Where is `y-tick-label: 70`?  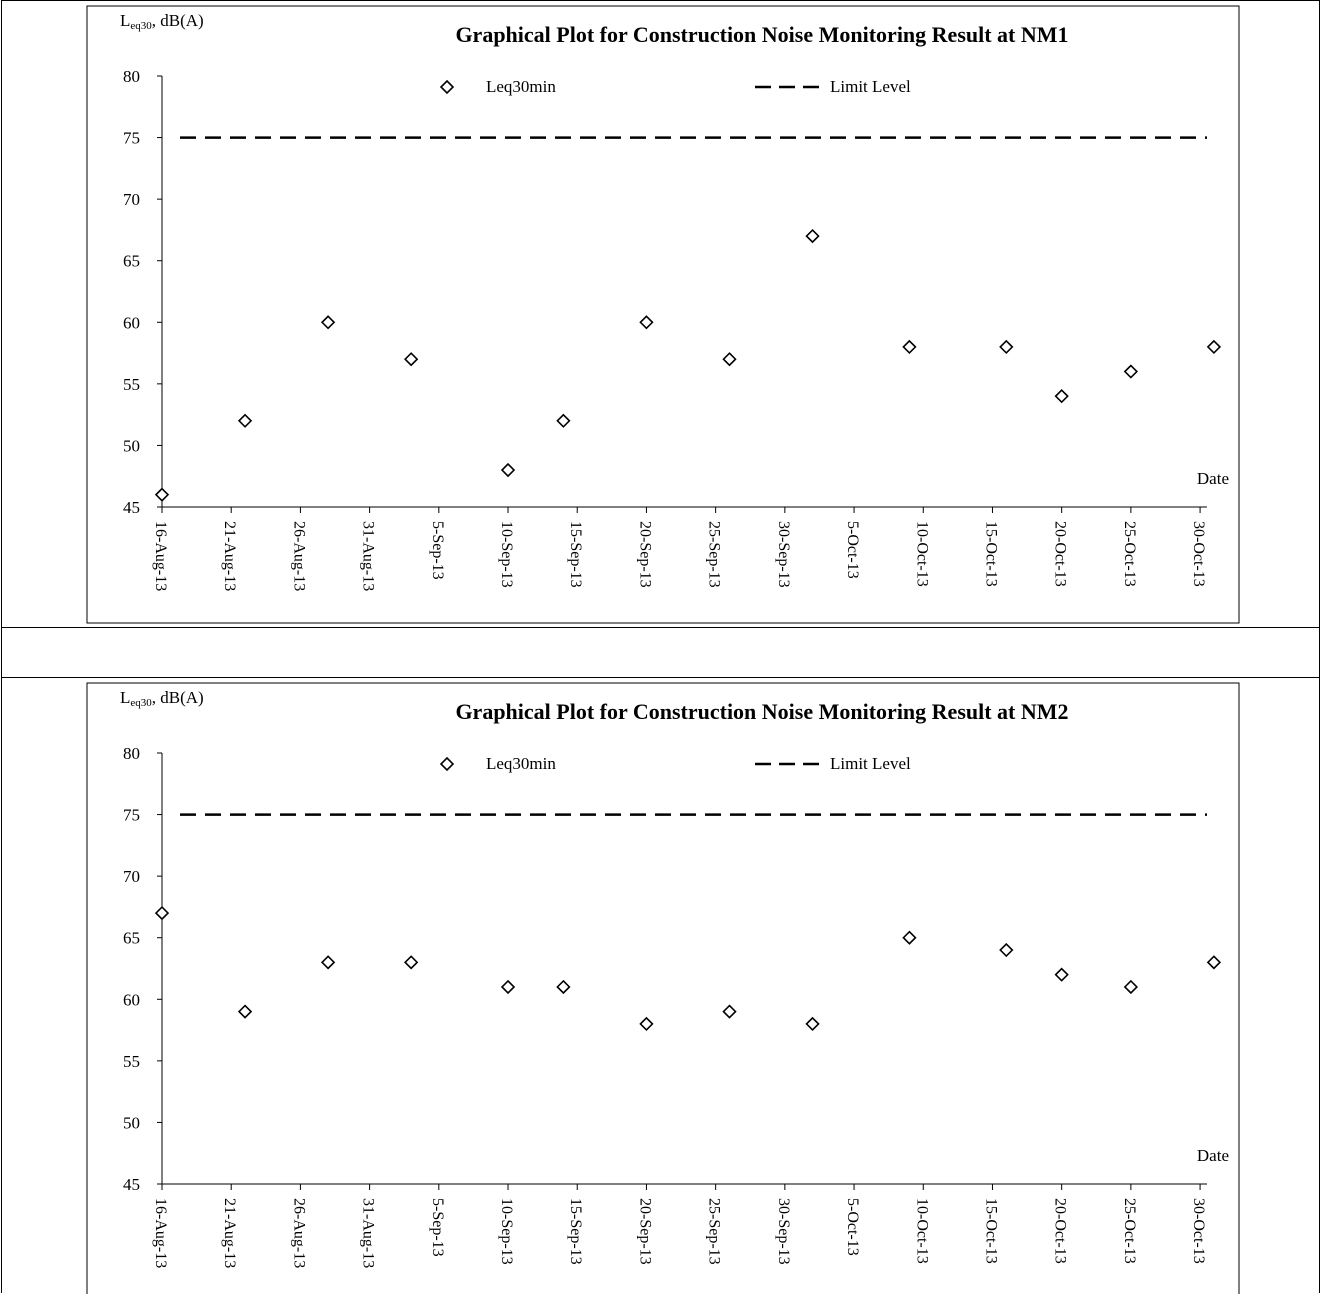
y-tick-label: 70 is located at coordinates (131, 876).